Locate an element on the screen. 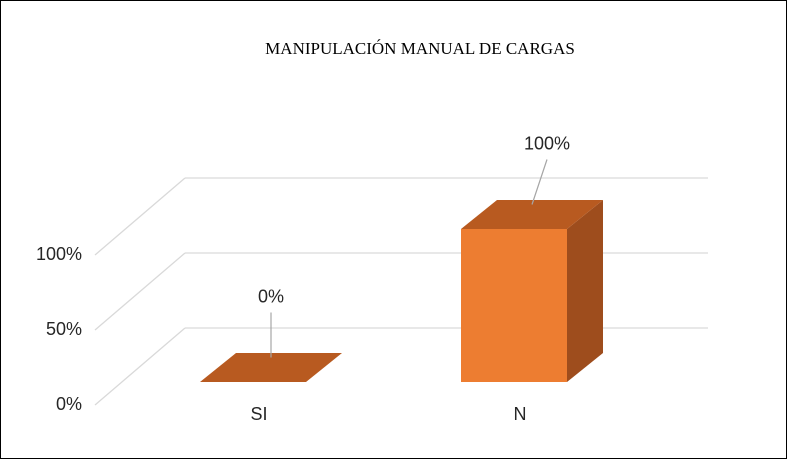 This screenshot has height=459, width=787. chart-title: MANIPULACIÓN MANUAL DE CARGAS is located at coordinates (420, 48).